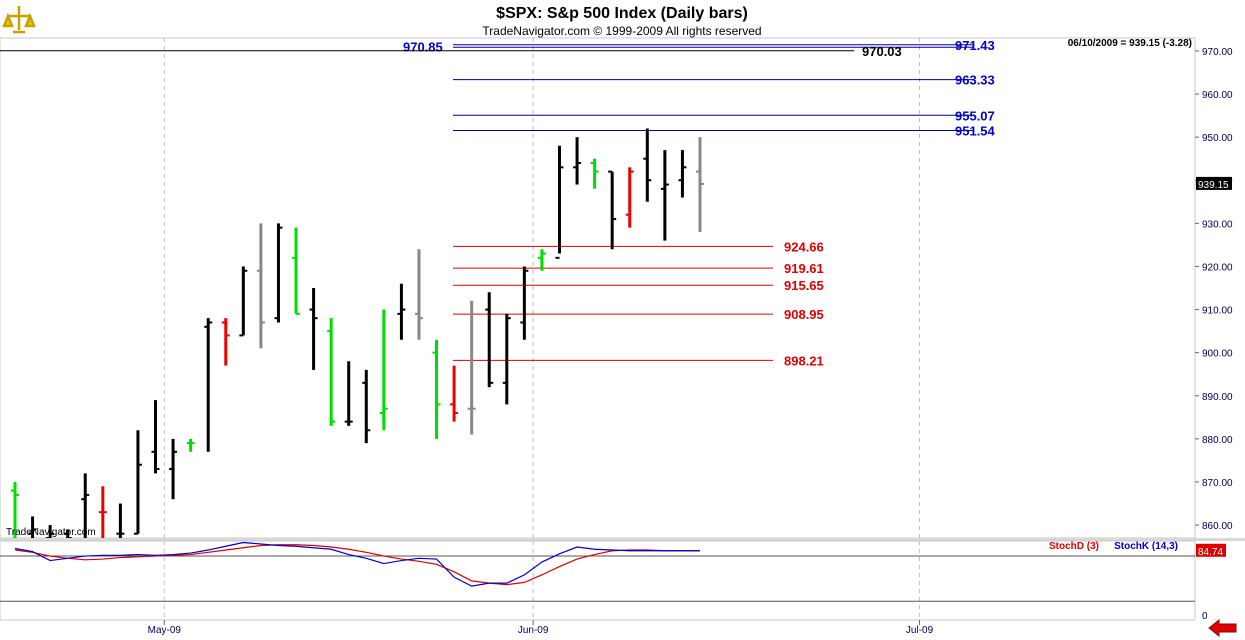 The height and width of the screenshot is (640, 1245). What do you see at coordinates (1205, 616) in the screenshot?
I see `stoch-y-tick-label: 0` at bounding box center [1205, 616].